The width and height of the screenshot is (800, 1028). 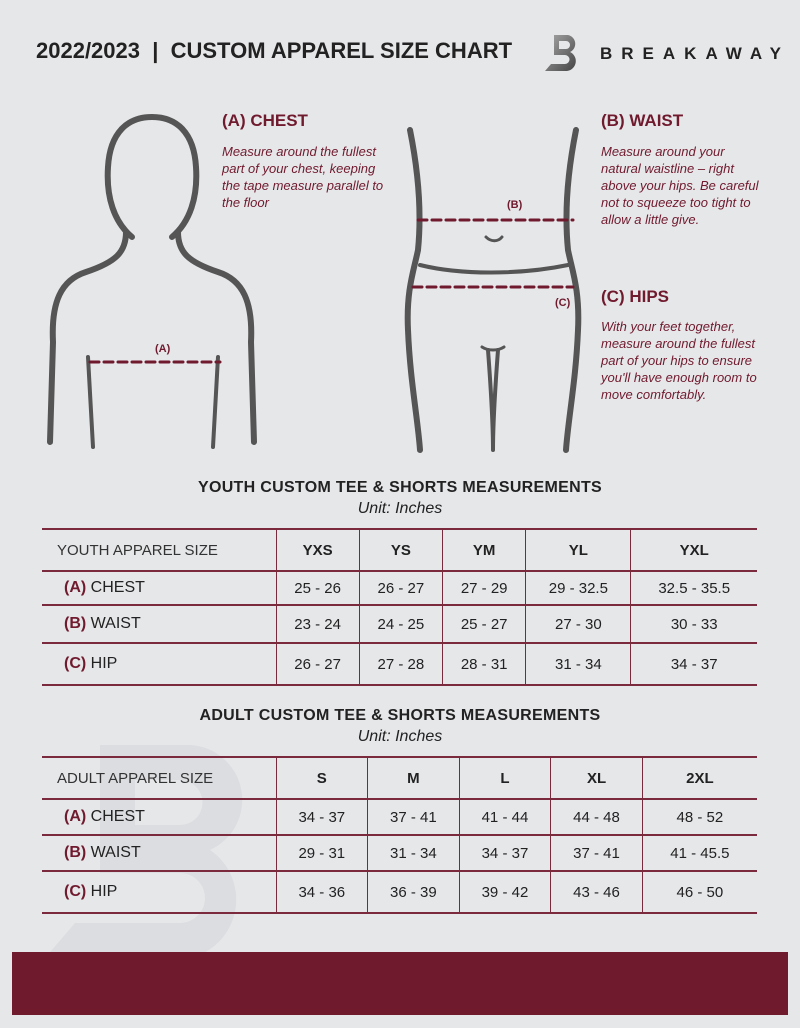 What do you see at coordinates (321, 853) in the screenshot?
I see `size-value-cell: 29 - 31` at bounding box center [321, 853].